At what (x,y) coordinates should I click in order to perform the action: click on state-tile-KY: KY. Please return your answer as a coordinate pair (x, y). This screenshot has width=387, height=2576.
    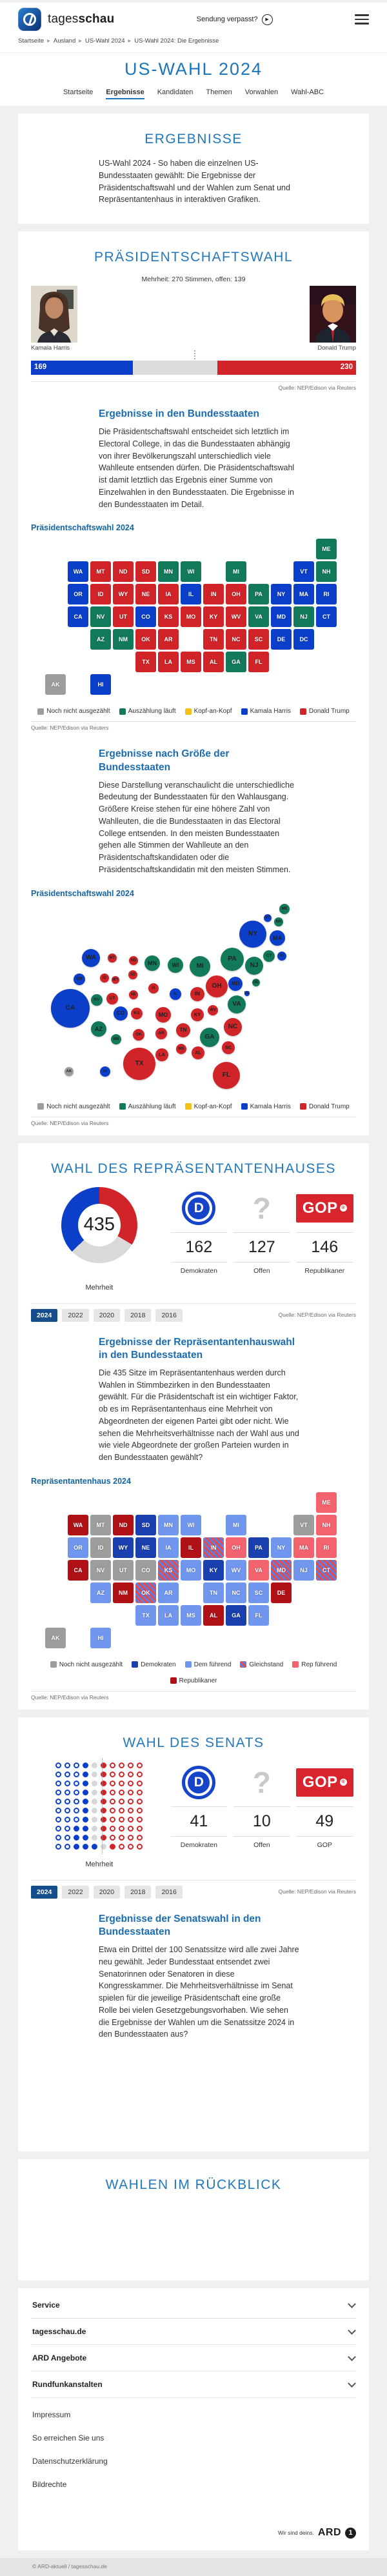
    Looking at the image, I should click on (213, 617).